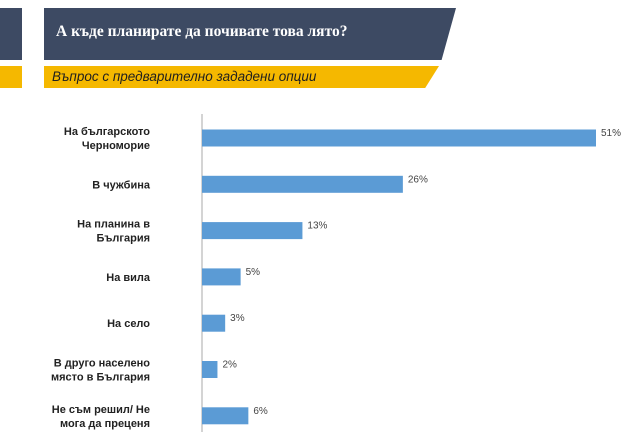 Image resolution: width=640 pixels, height=432 pixels. What do you see at coordinates (11, 77) in the screenshot?
I see `left-subtitle-band-fragment` at bounding box center [11, 77].